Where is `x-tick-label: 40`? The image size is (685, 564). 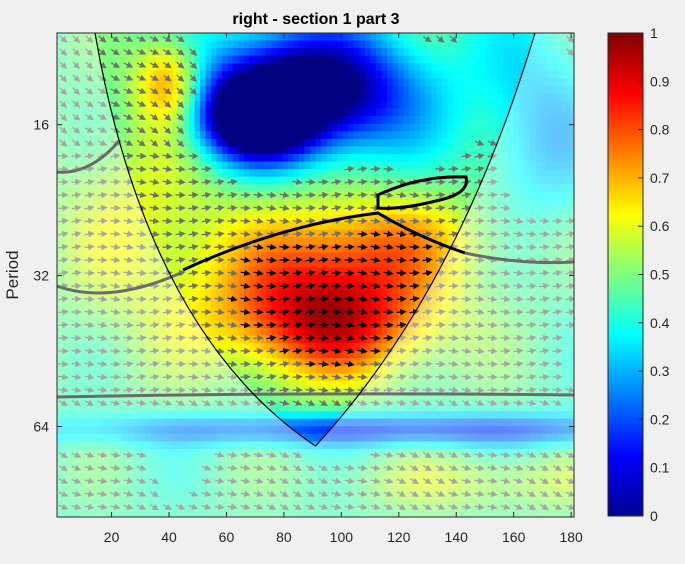
x-tick-label: 40 is located at coordinates (169, 537).